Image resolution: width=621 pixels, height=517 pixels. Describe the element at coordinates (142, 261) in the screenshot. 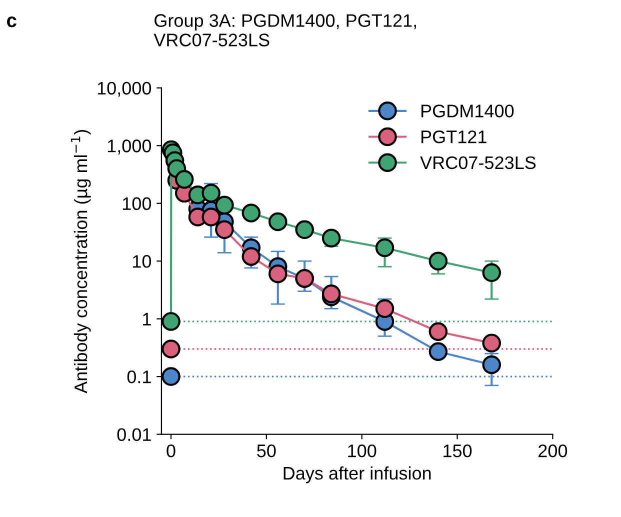

I see `y-tick-label: 10` at that location.